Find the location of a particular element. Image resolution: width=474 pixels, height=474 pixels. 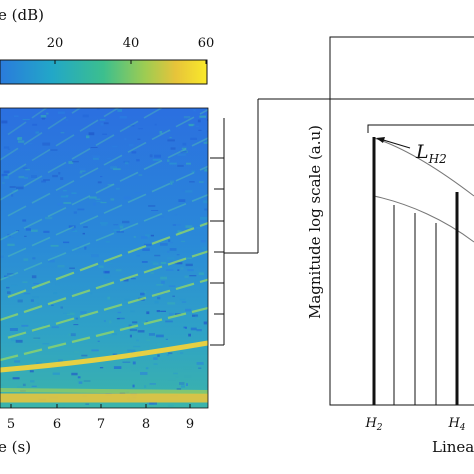

x-tick-label: 5 is located at coordinates (11, 424).